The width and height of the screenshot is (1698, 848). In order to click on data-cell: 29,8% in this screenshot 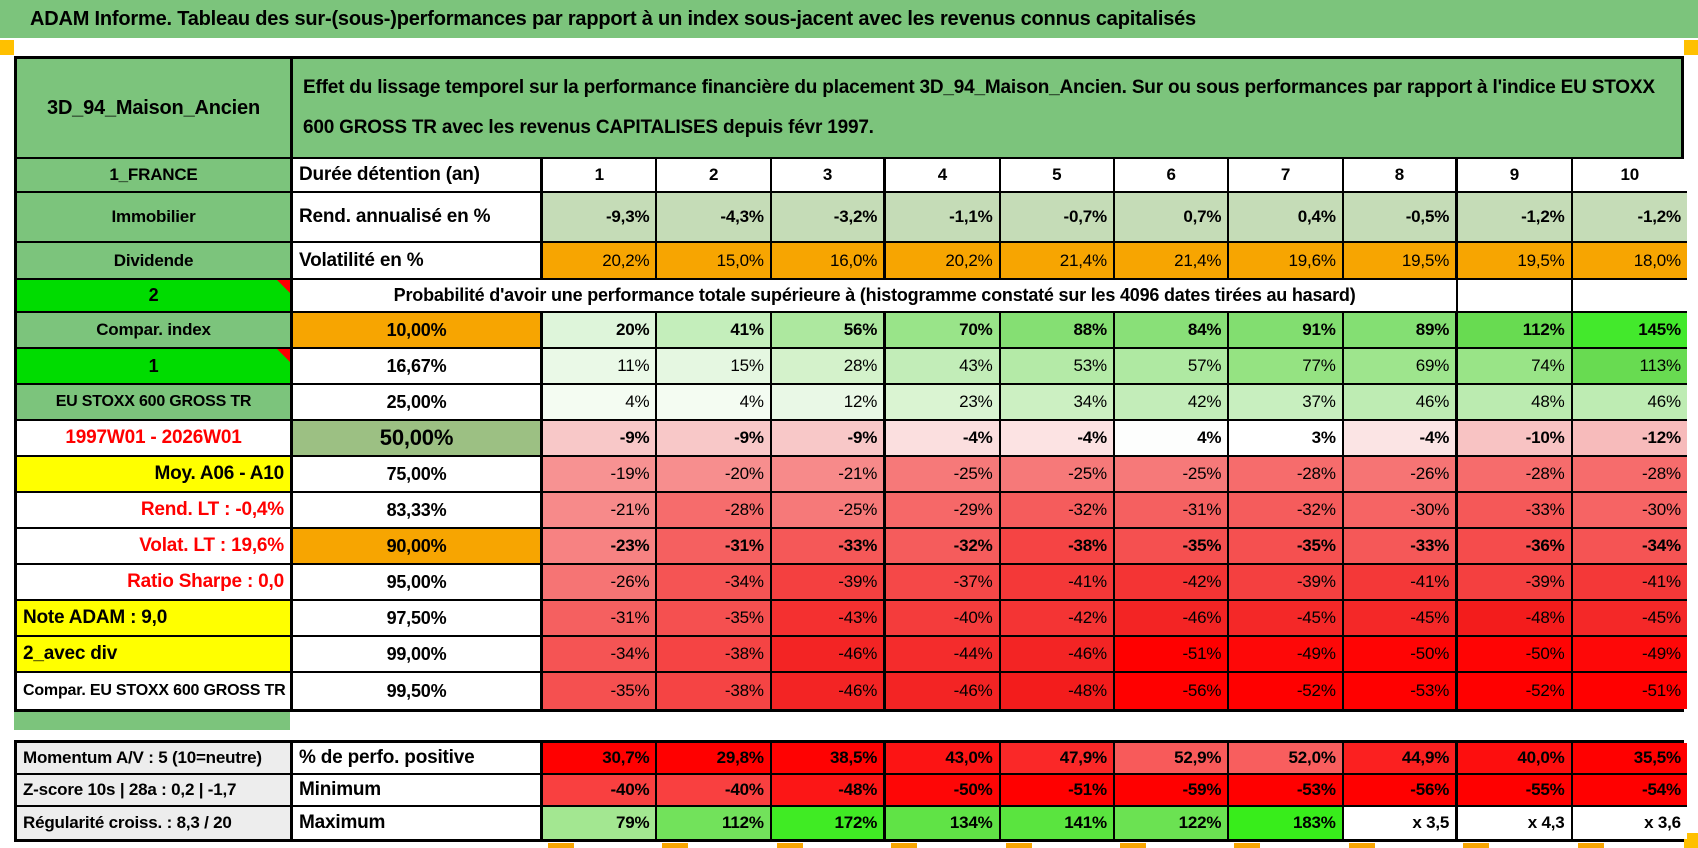, I will do `click(714, 759)`.